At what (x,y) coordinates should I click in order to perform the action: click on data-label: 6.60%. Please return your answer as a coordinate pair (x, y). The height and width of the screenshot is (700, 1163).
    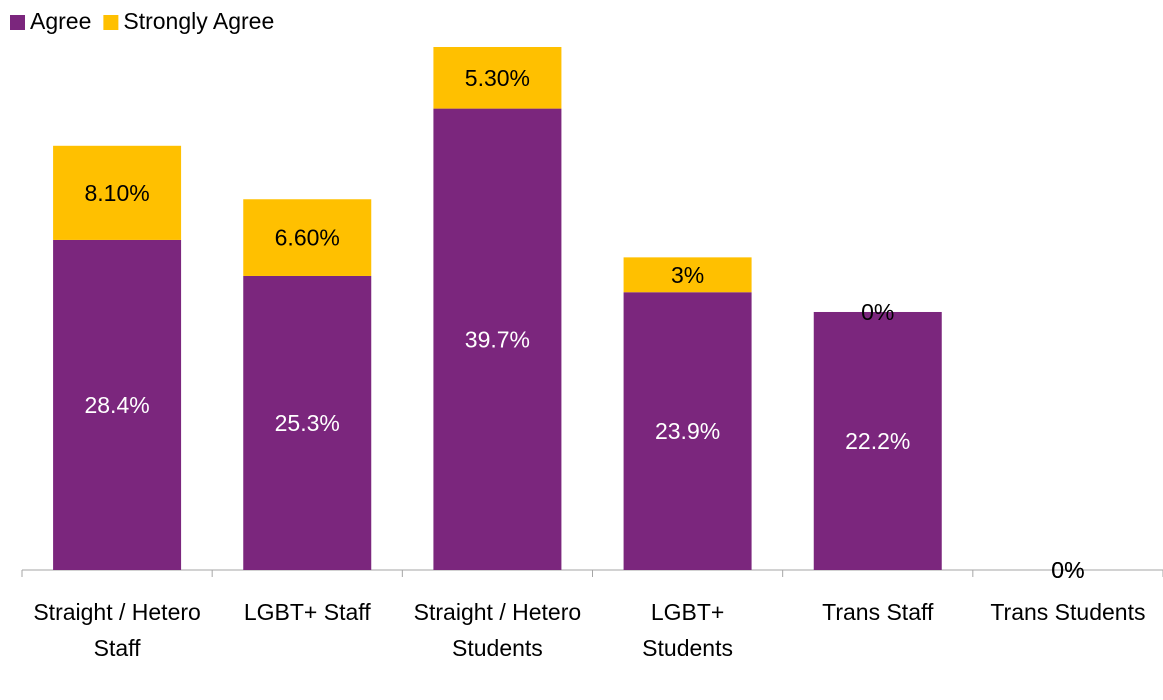
    Looking at the image, I should click on (307, 238).